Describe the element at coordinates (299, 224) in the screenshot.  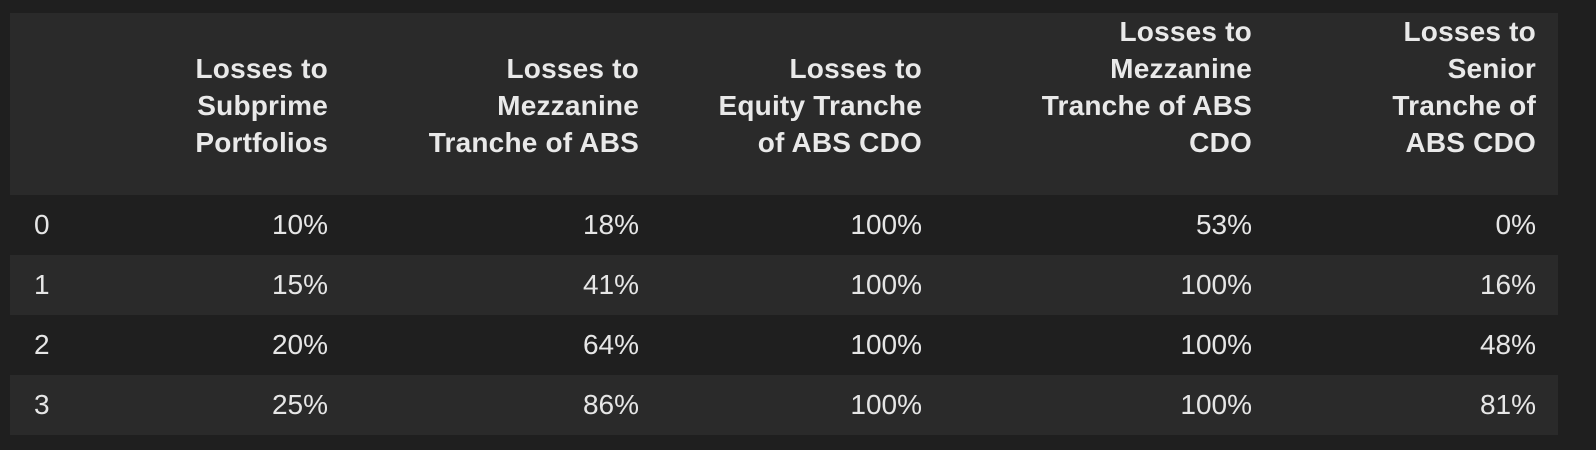
I see `table-cell: 10%` at that location.